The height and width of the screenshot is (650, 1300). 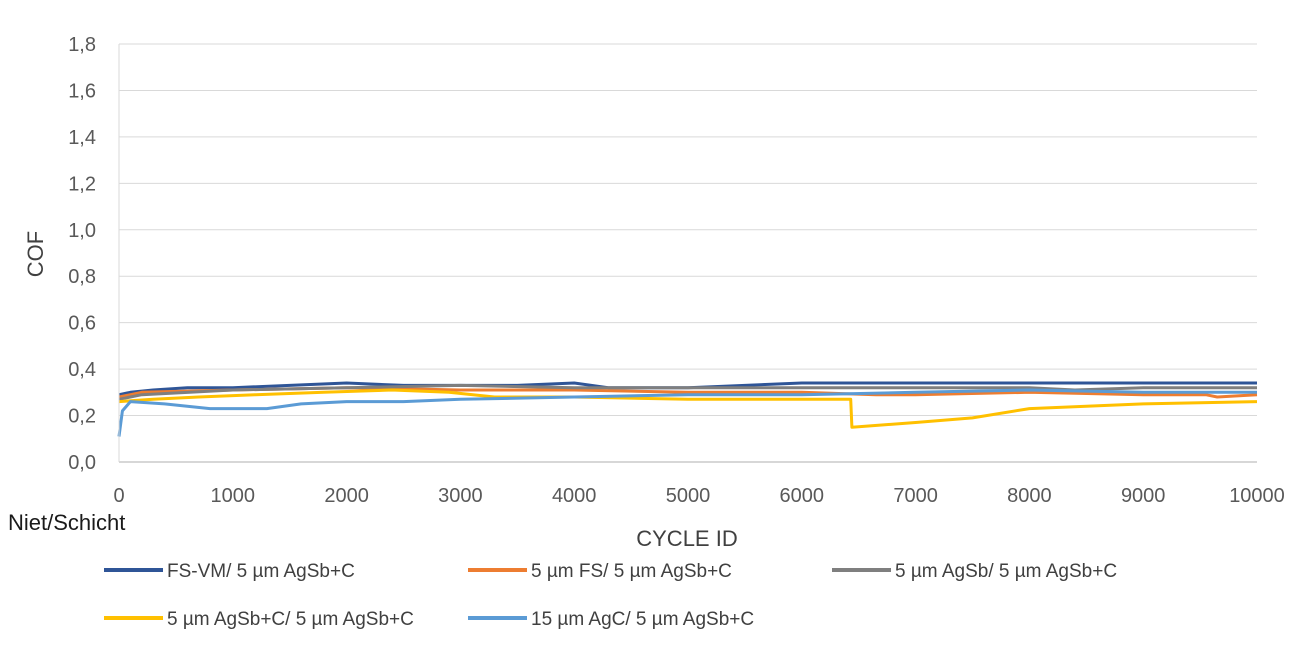 I want to click on y-tick-label: 0,8, so click(x=82, y=277).